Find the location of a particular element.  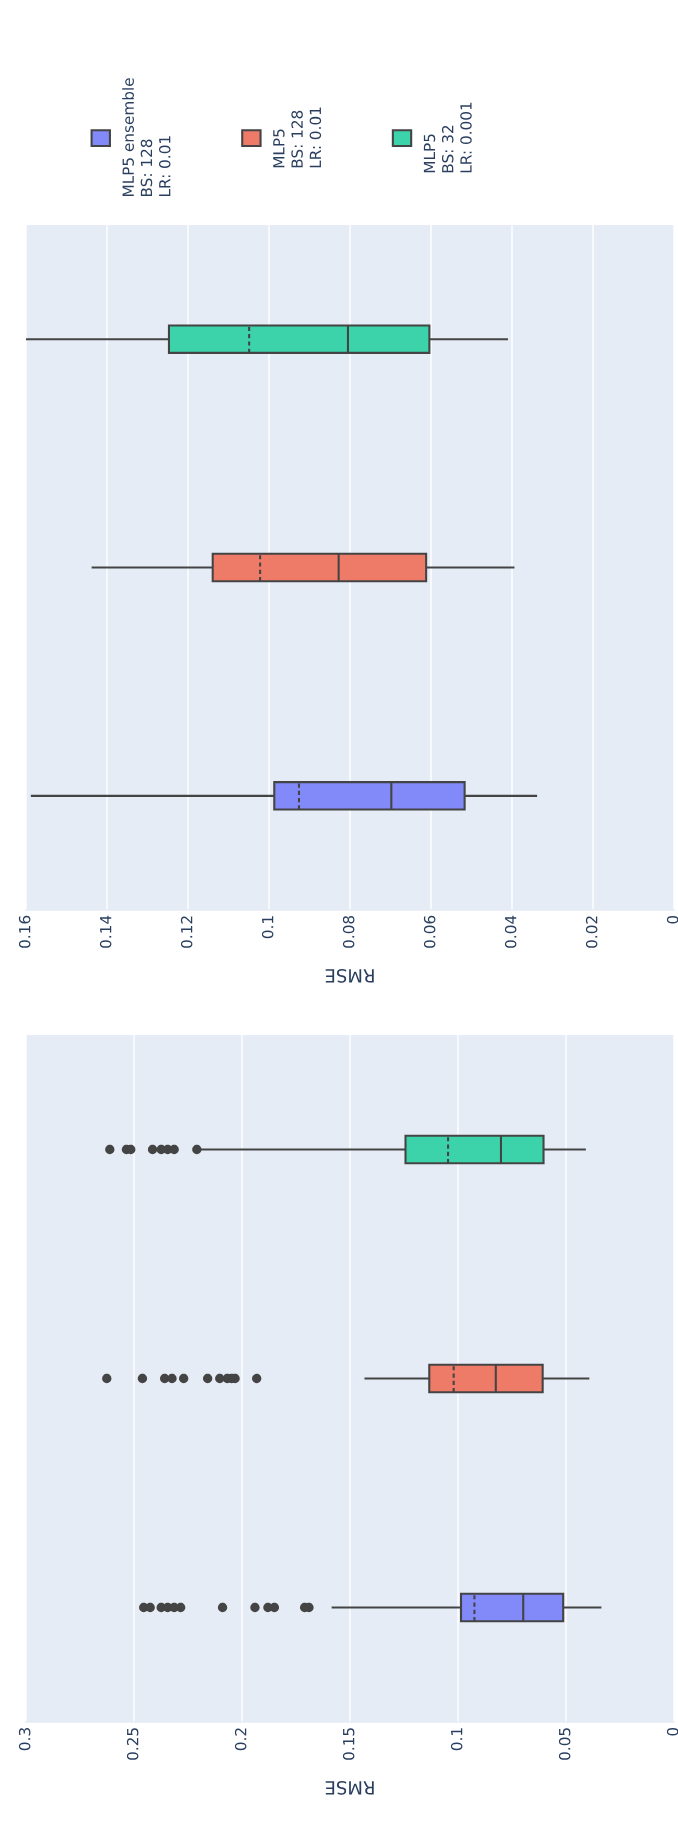

x-tick-label: 0.15 is located at coordinates (348, 1744).